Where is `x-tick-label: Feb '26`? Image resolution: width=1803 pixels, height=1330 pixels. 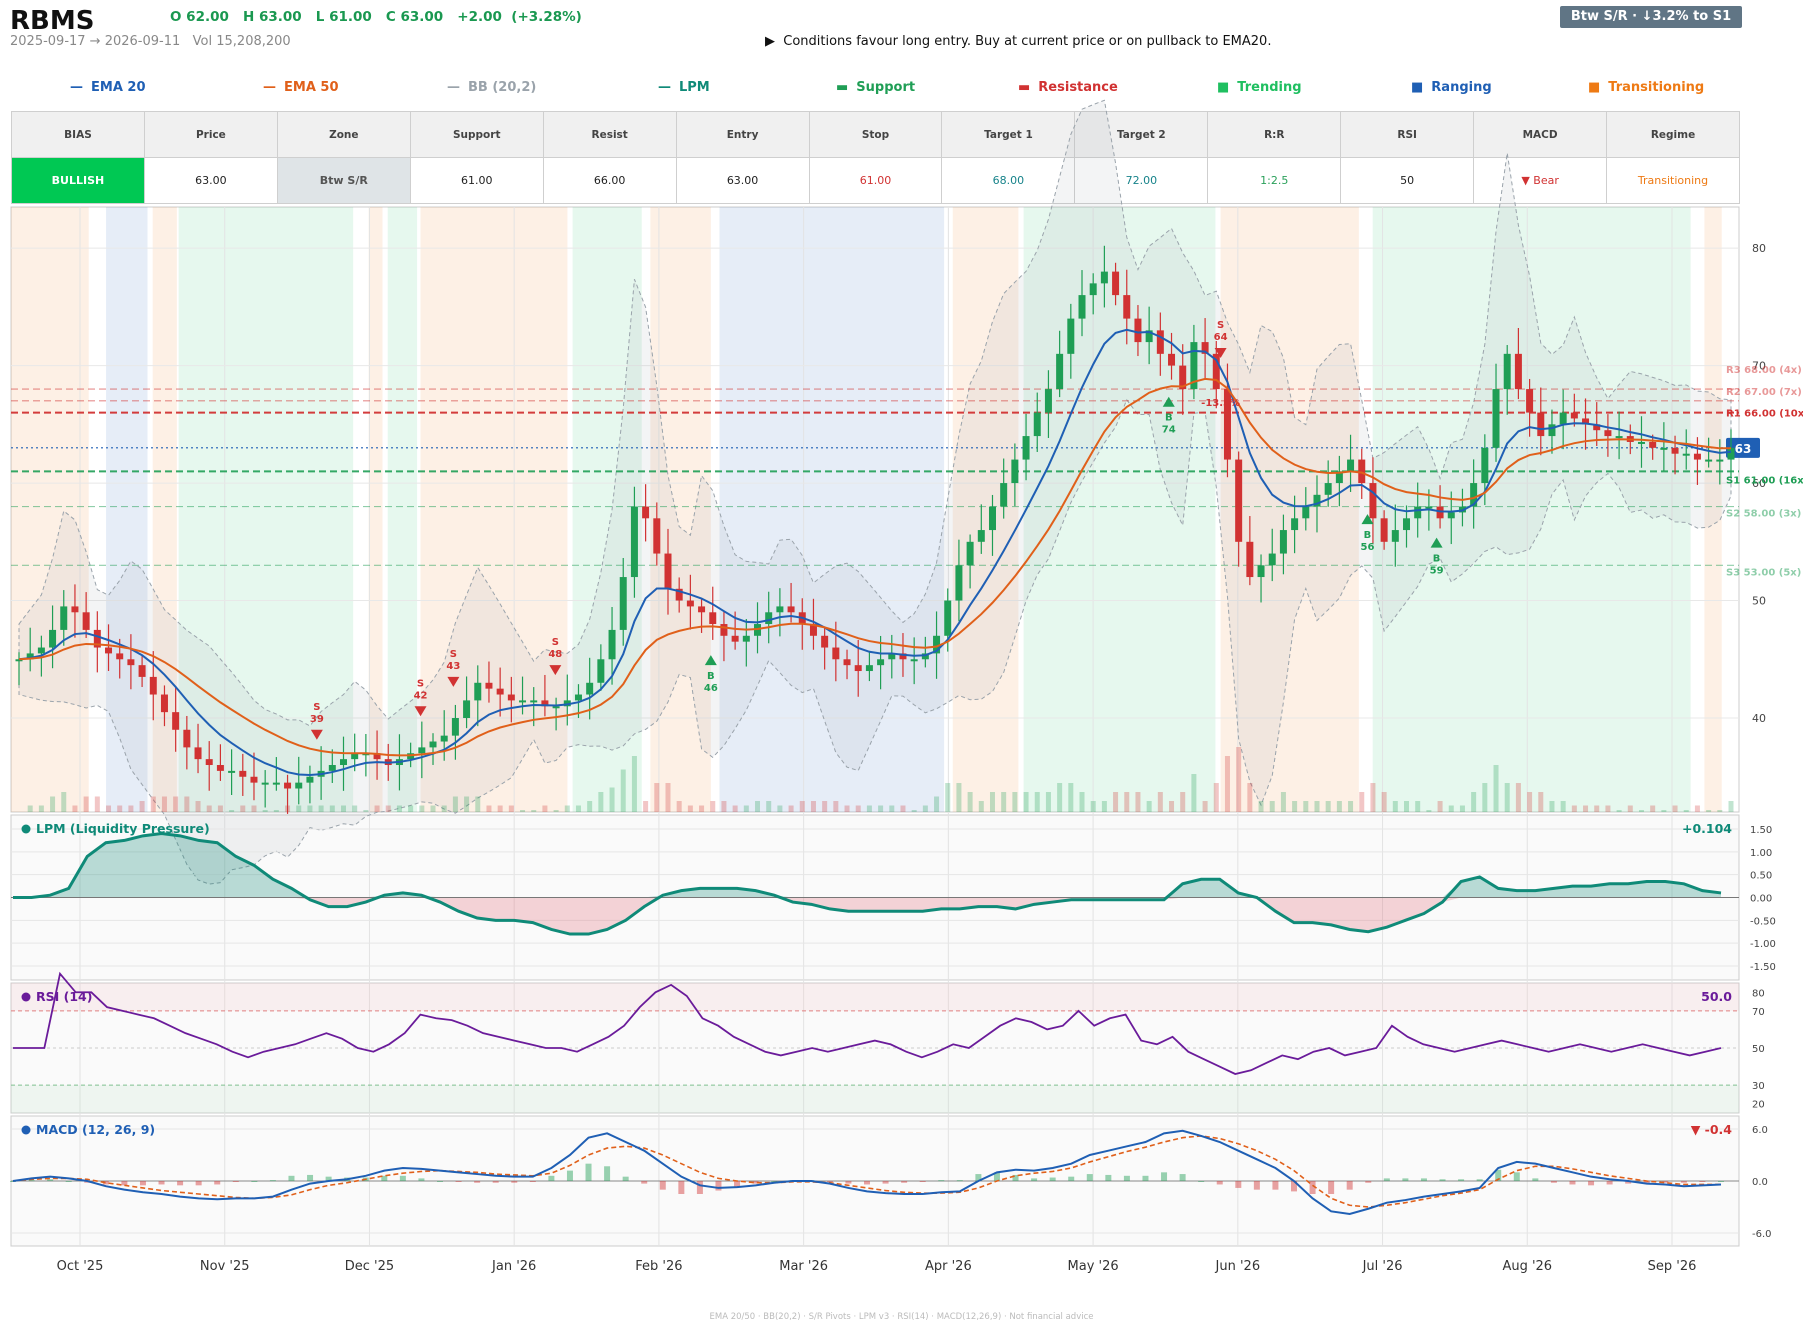 x-tick-label: Feb '26 is located at coordinates (658, 1266).